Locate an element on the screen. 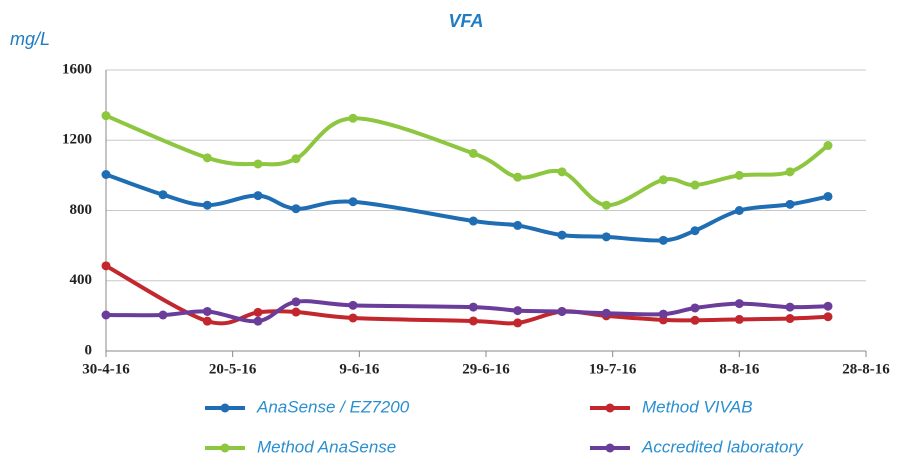 The image size is (904, 459). y-tick-label: 800 is located at coordinates (81, 210).